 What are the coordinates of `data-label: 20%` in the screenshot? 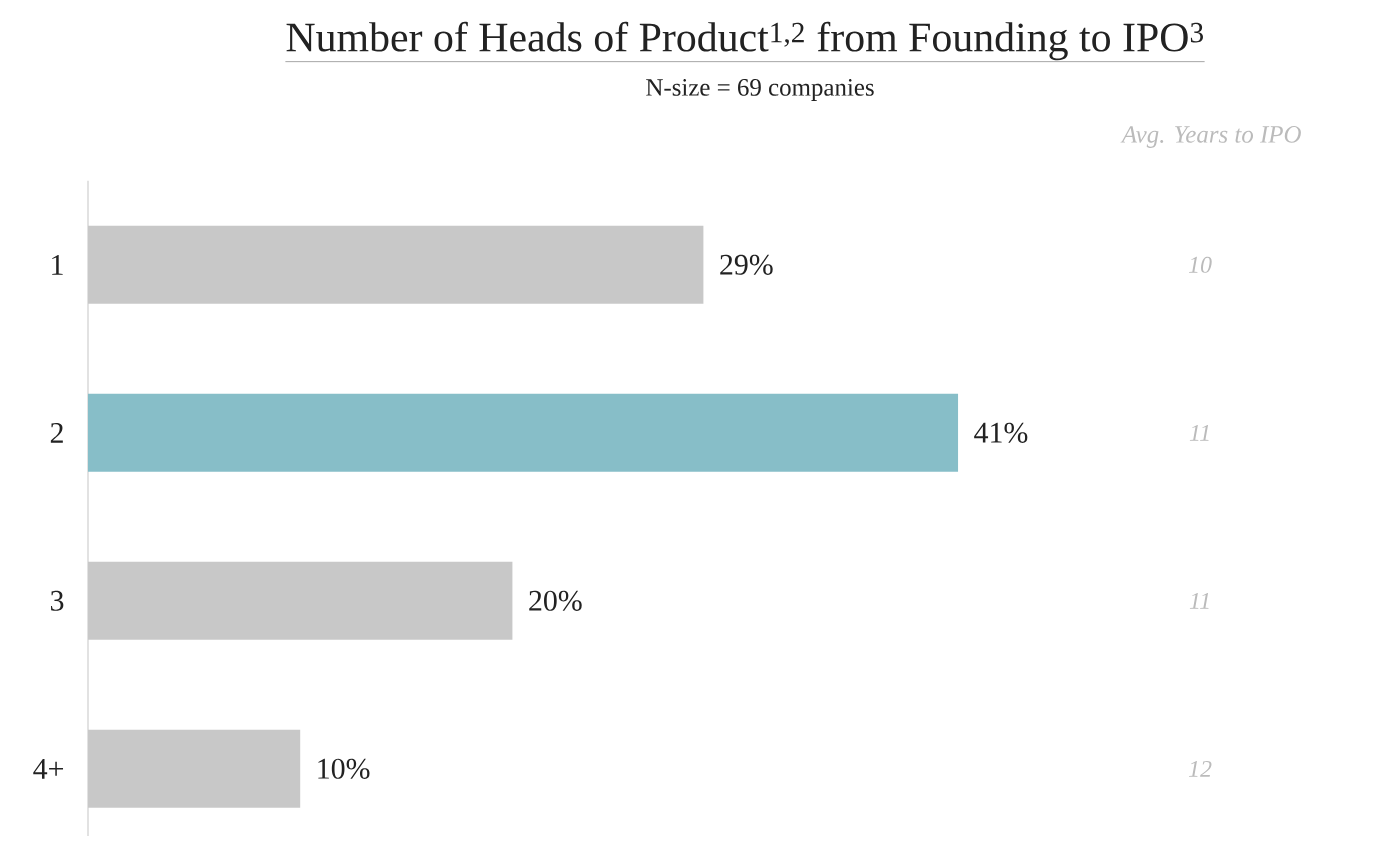 It's located at (555, 600).